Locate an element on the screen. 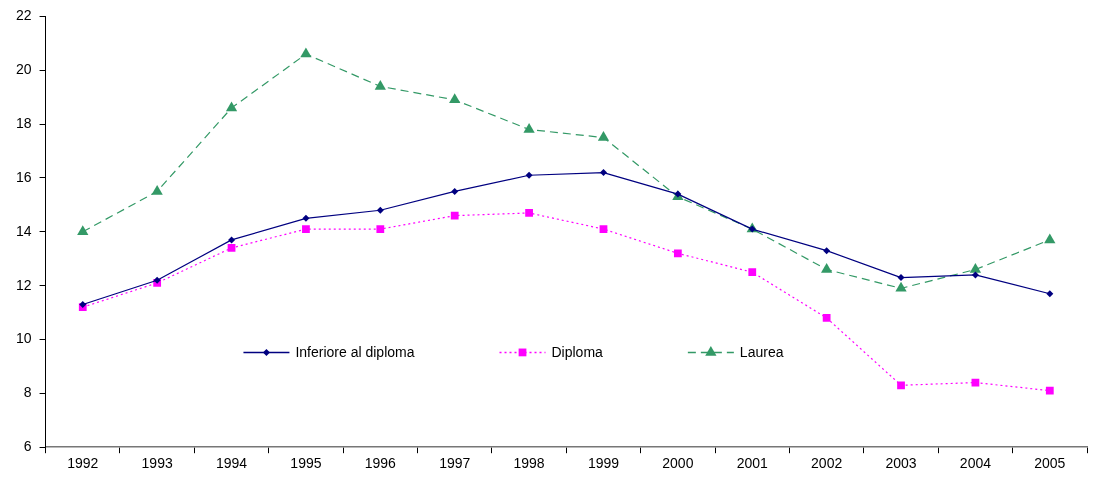 The height and width of the screenshot is (478, 1103). x-tick-label: 2003 is located at coordinates (901, 463).